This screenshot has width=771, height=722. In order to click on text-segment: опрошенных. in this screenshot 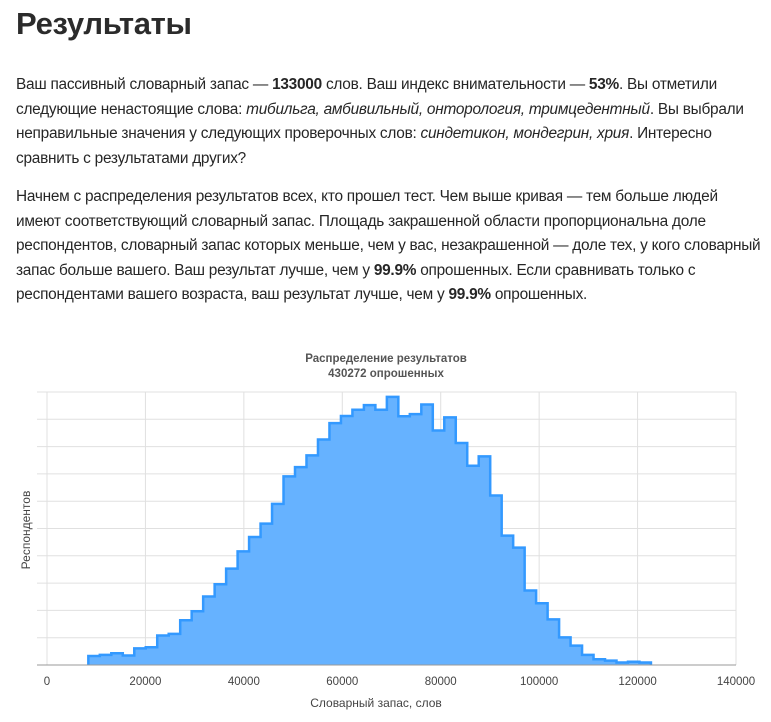, I will do `click(539, 294)`.